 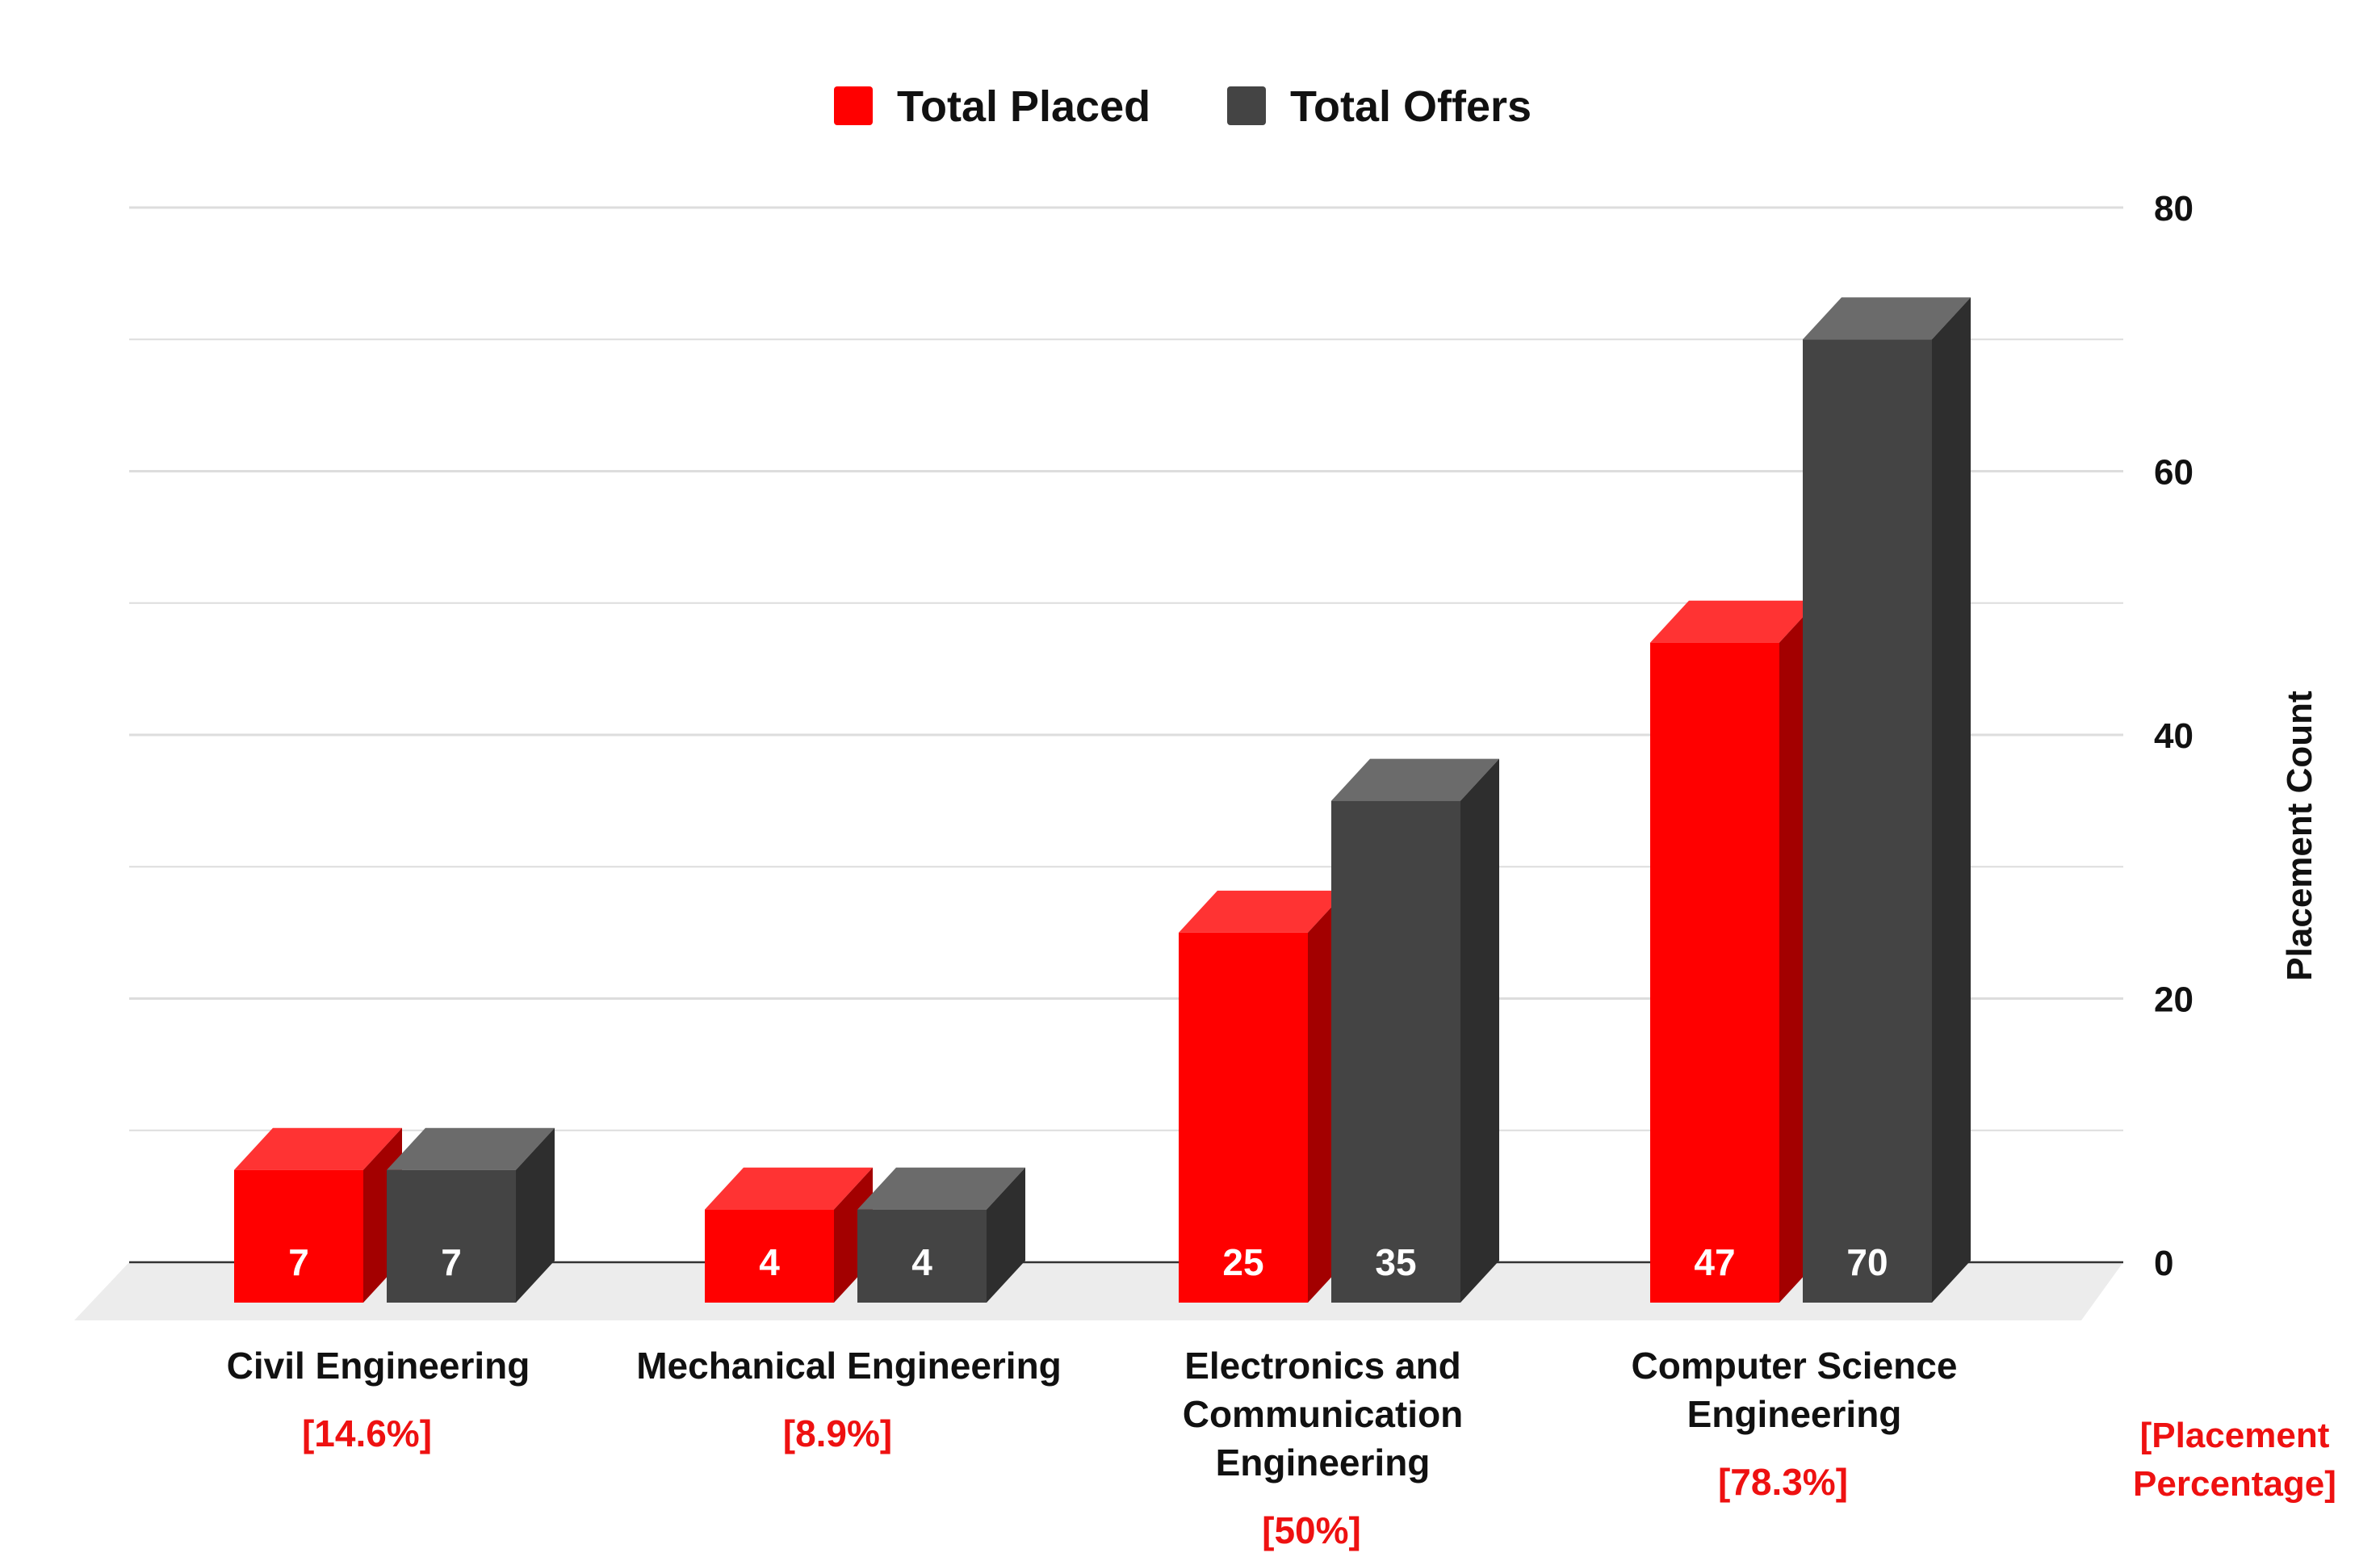 I want to click on percent-label: [8.9%], so click(x=837, y=1433).